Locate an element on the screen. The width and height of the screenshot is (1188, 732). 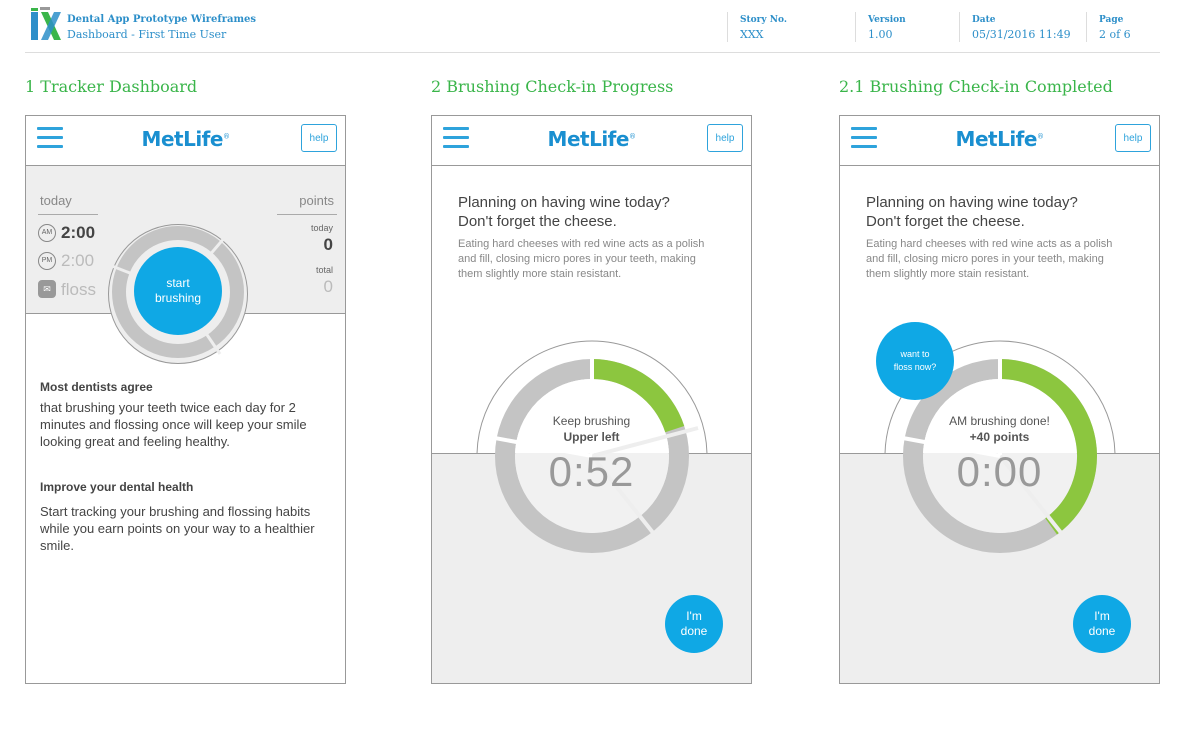
header-divider is located at coordinates (592, 52).